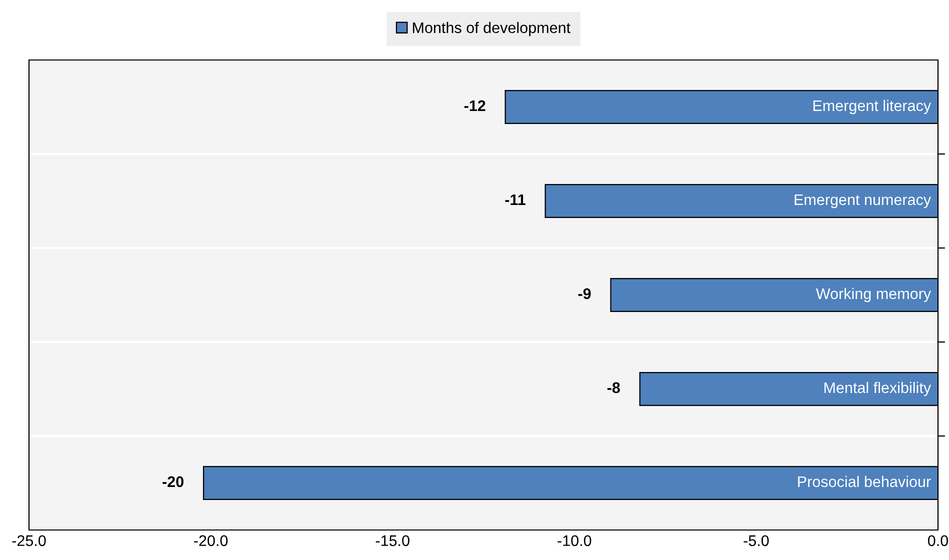  Describe the element at coordinates (756, 540) in the screenshot. I see `x-tick-label: -5.0` at that location.